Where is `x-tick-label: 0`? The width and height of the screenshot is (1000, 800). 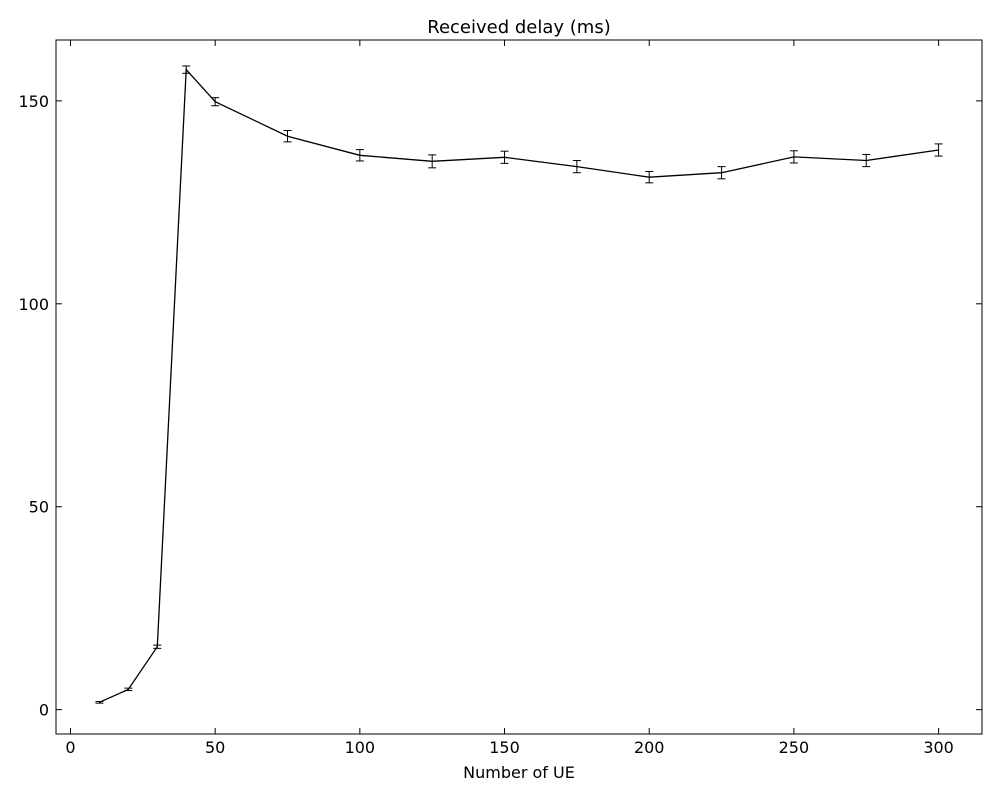
x-tick-label: 0 is located at coordinates (70, 747).